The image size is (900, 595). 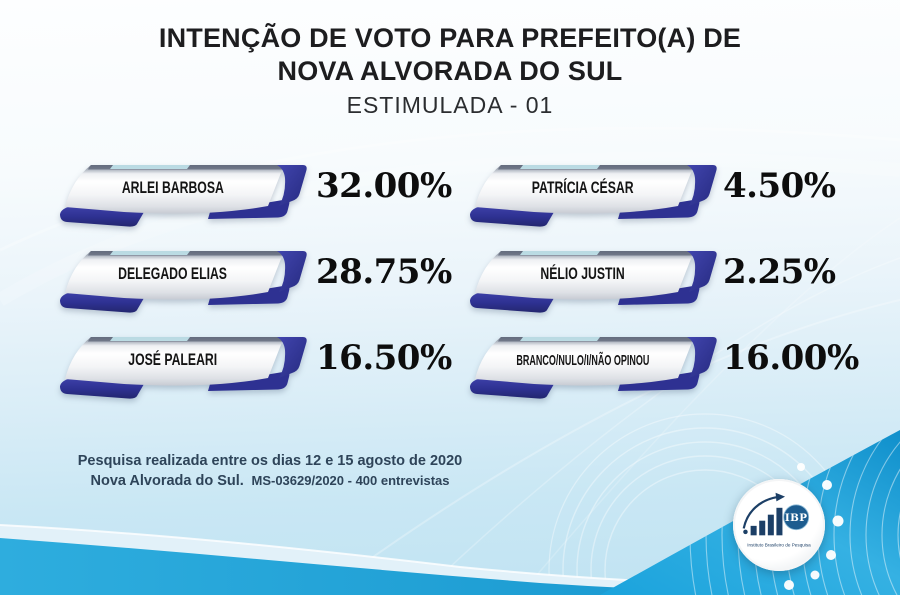 I want to click on result-value: 32.00%, so click(x=384, y=186).